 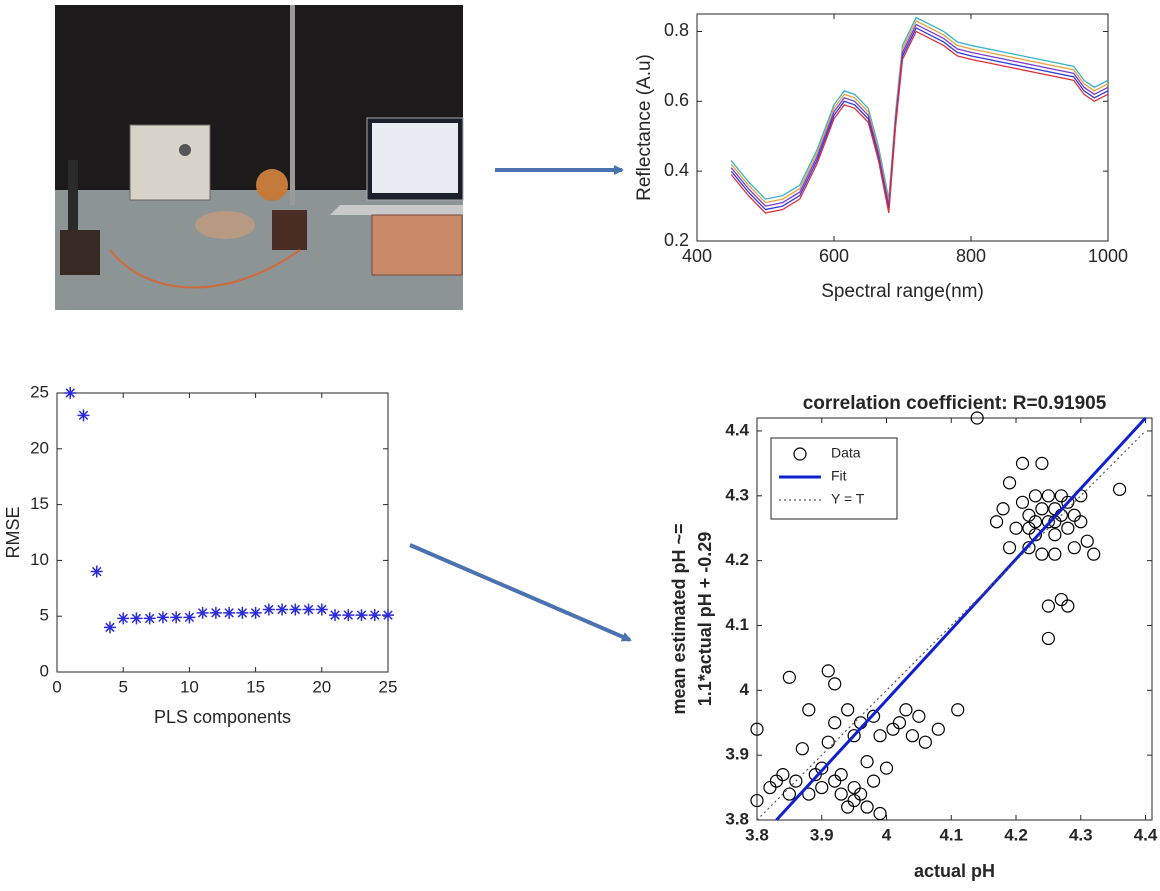 What do you see at coordinates (971, 256) in the screenshot?
I see `x-tick-label: 800` at bounding box center [971, 256].